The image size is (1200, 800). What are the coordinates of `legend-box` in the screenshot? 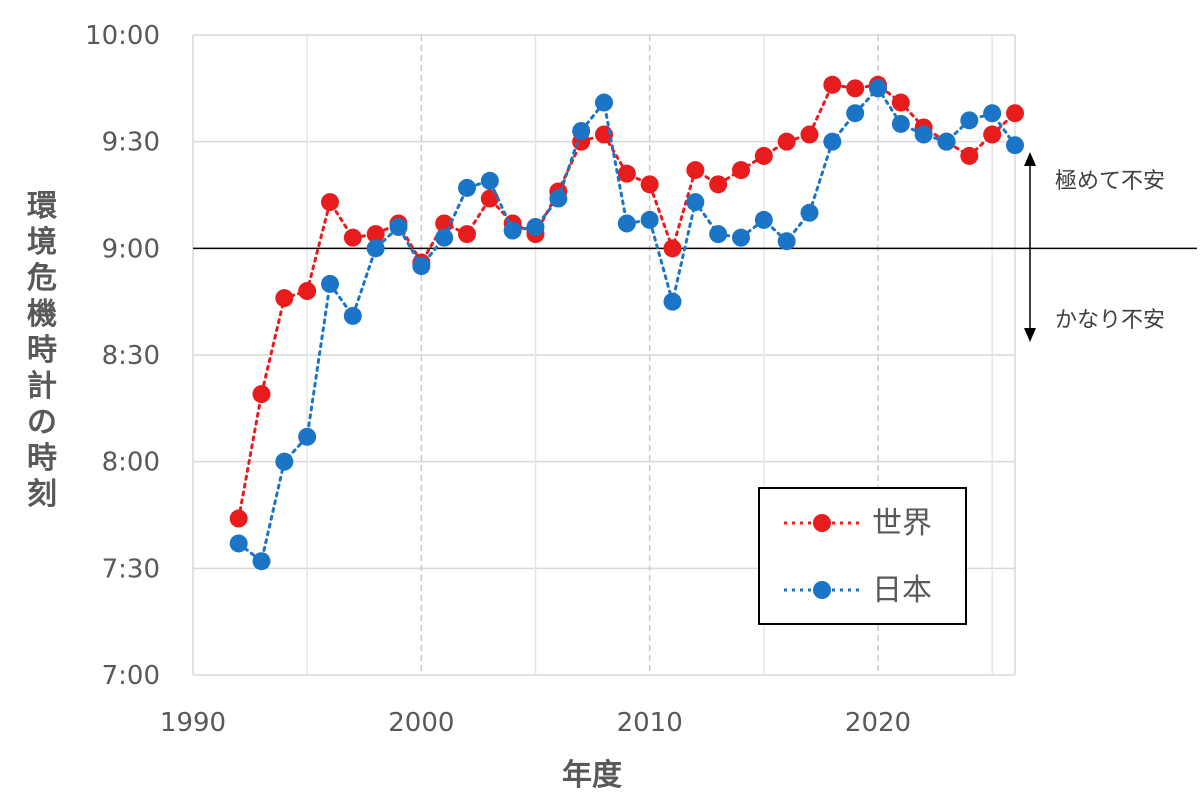 It's located at (862, 556).